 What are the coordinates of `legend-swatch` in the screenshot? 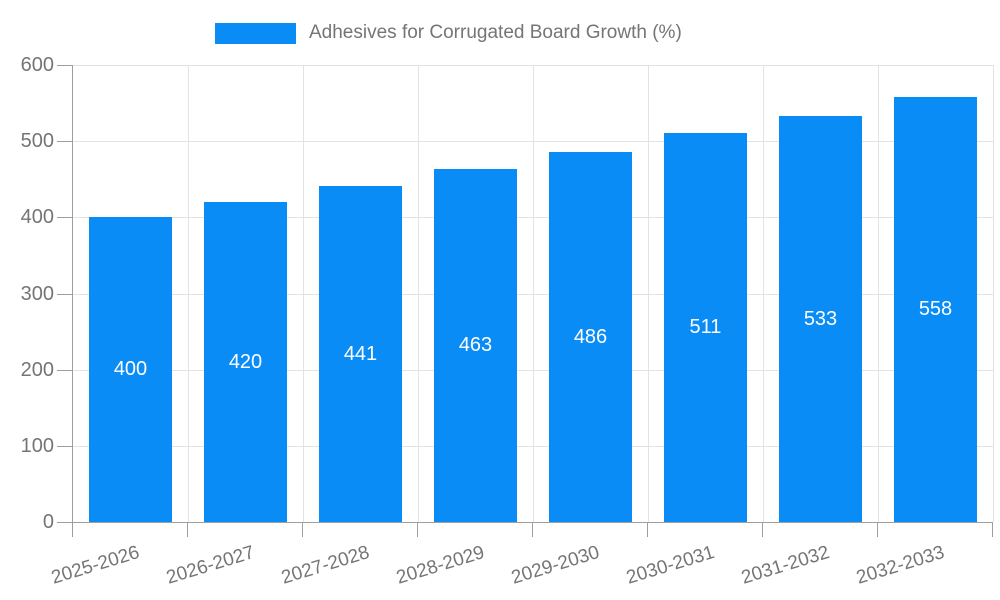 It's located at (255, 33).